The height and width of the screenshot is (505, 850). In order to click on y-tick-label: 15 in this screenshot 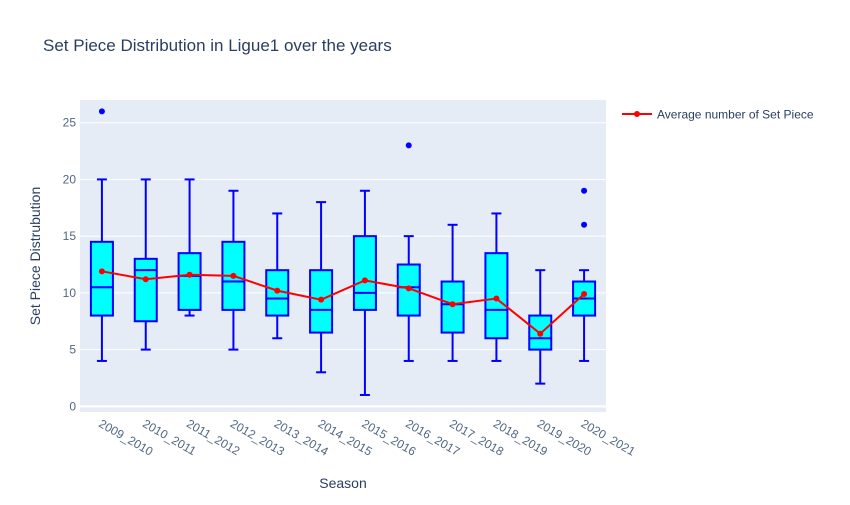, I will do `click(70, 236)`.